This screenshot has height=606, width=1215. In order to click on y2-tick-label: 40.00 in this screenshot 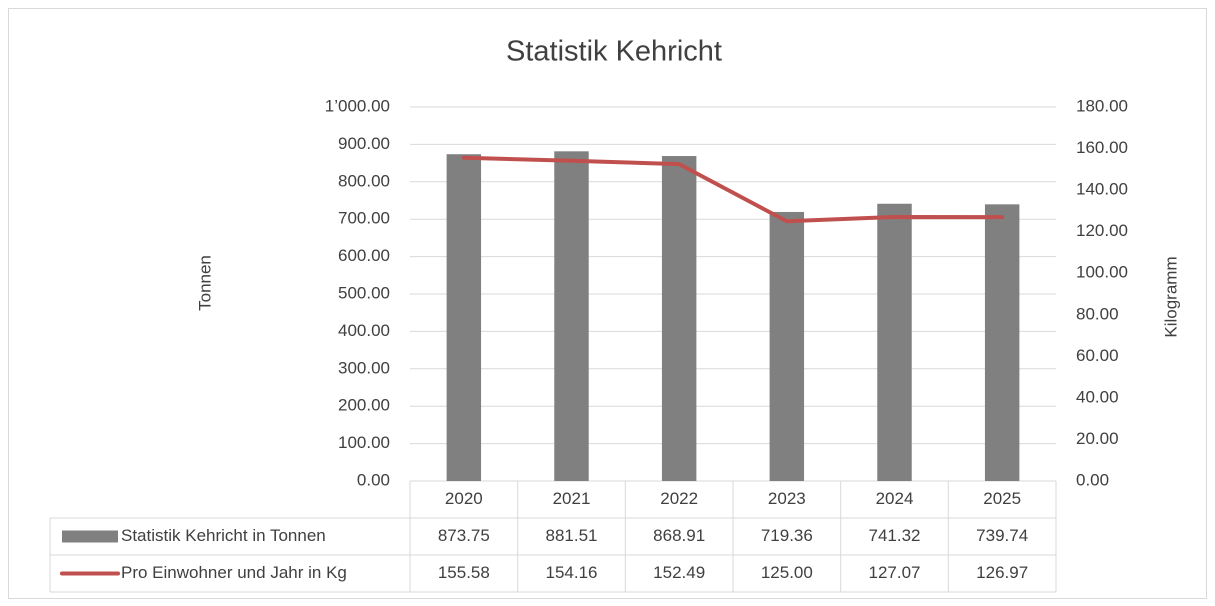, I will do `click(1097, 396)`.